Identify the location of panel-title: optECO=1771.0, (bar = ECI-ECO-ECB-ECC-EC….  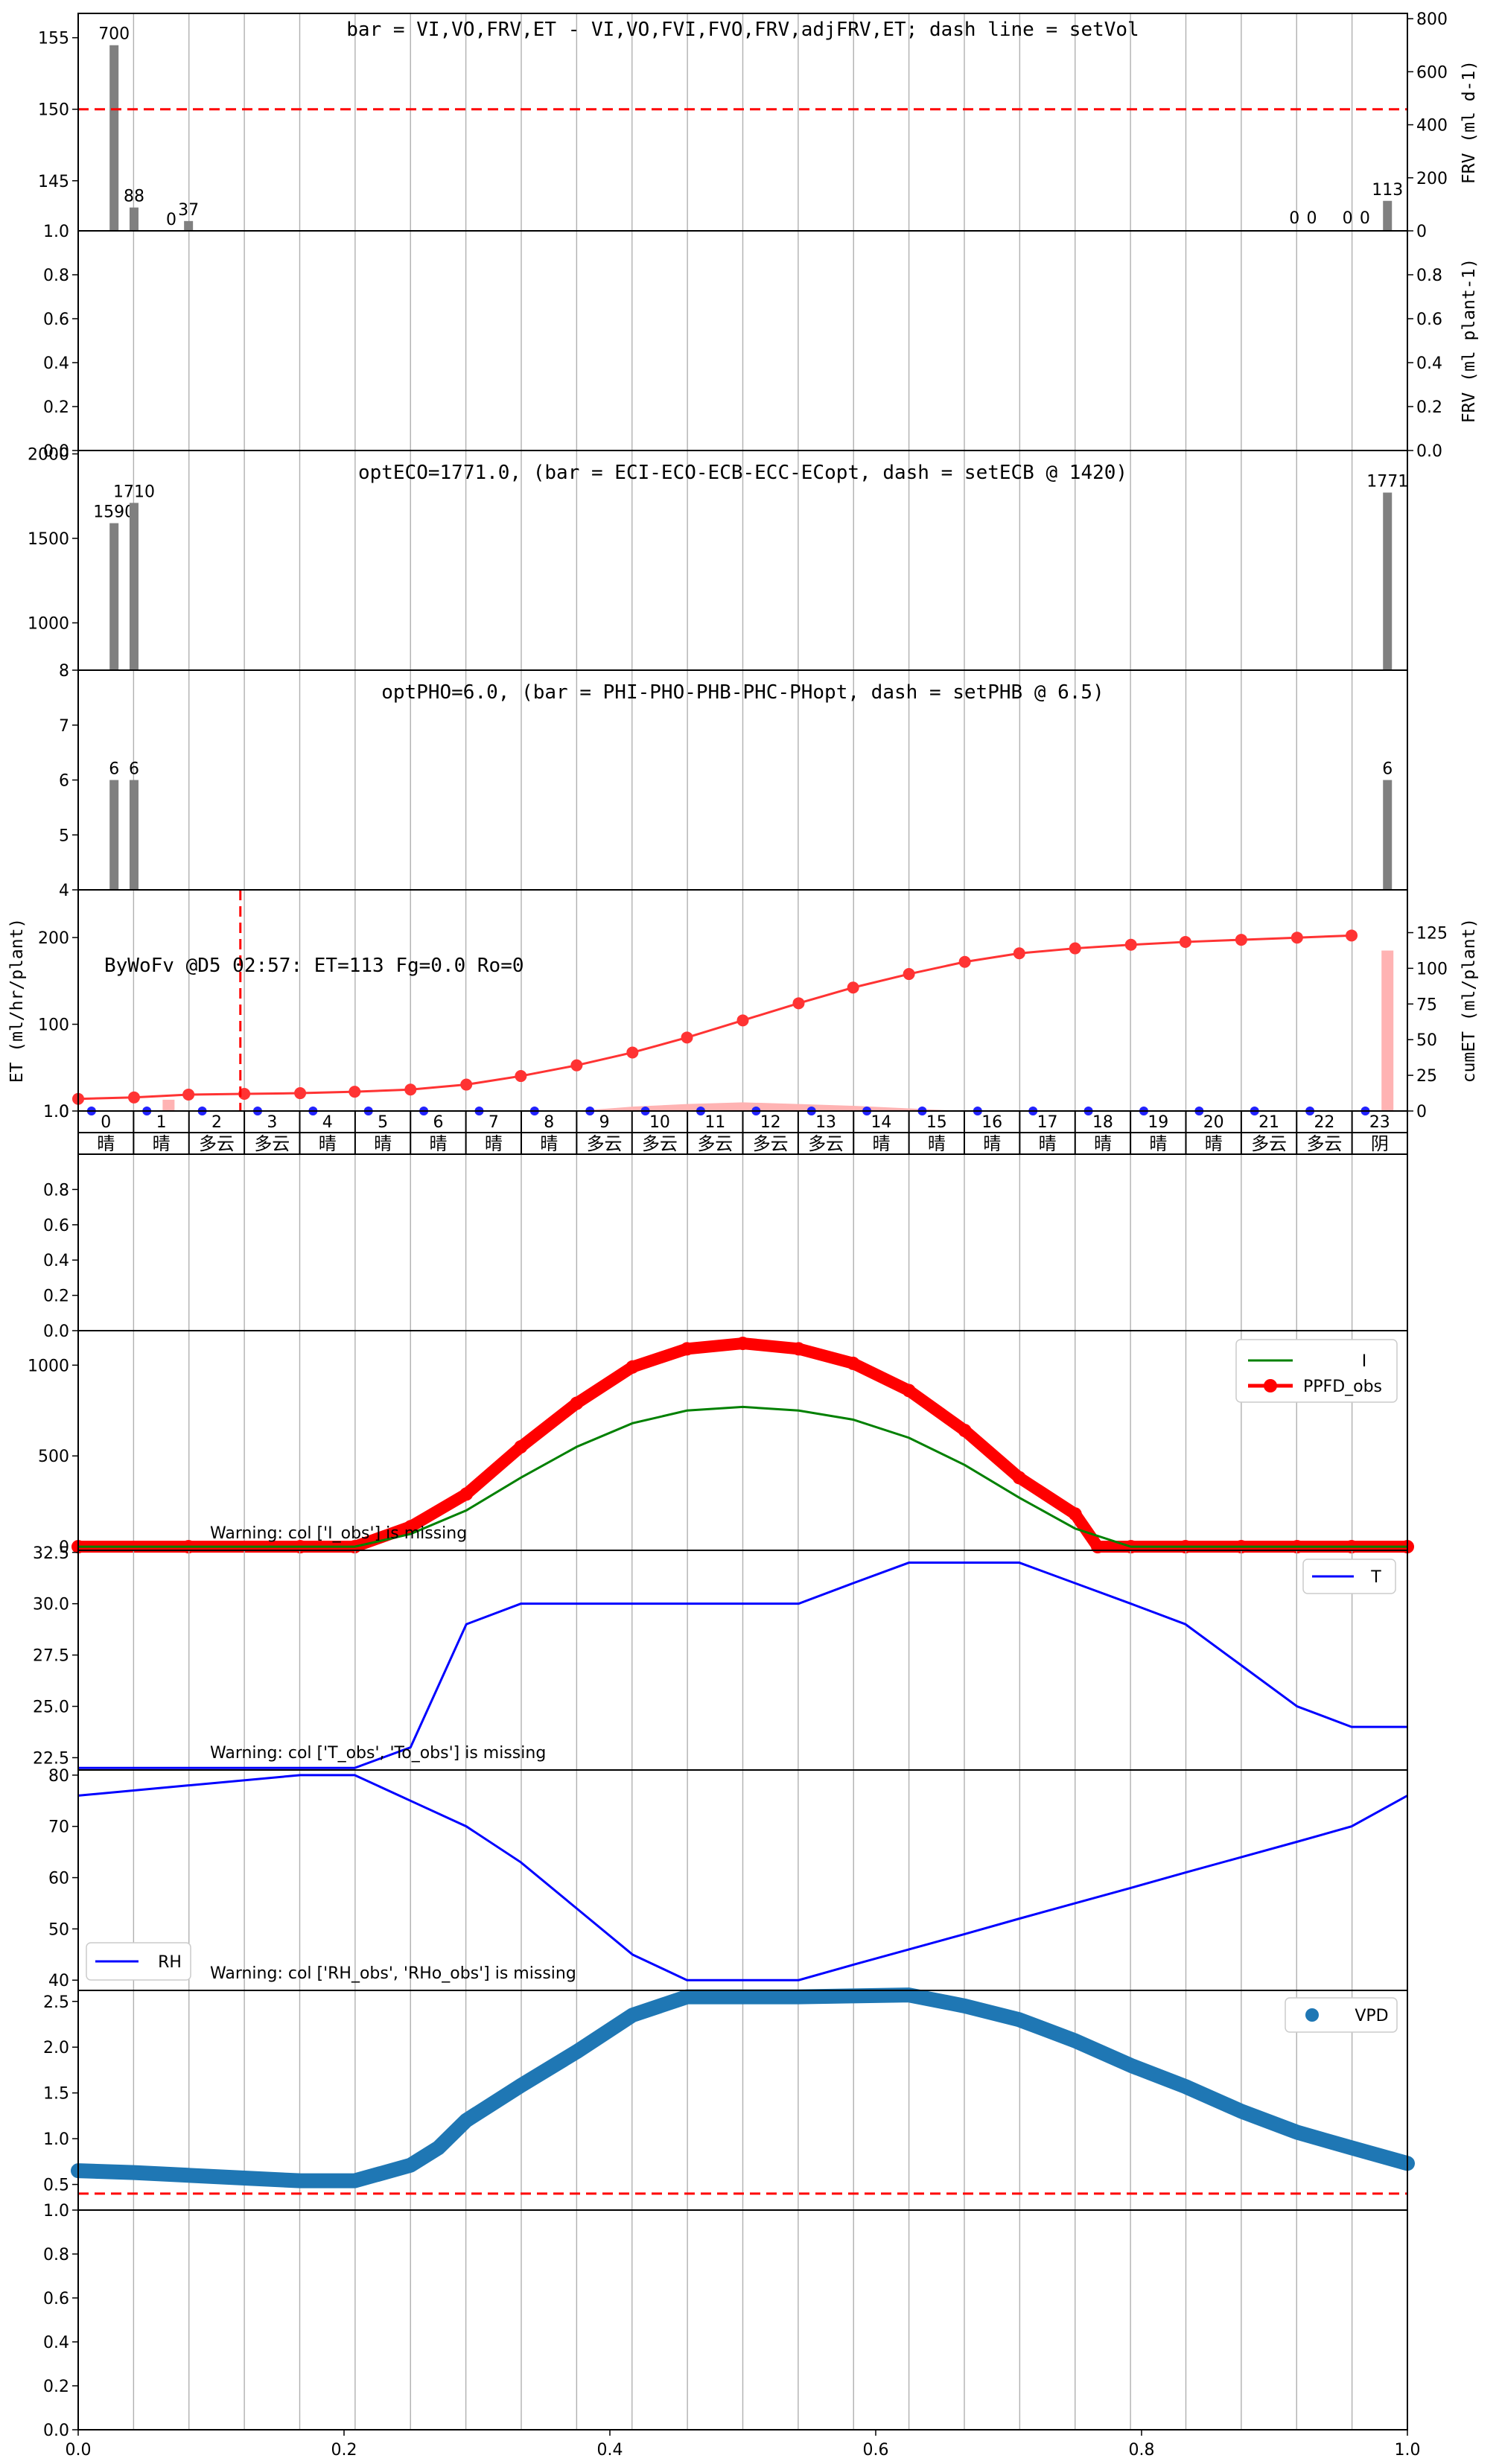
(742, 473).